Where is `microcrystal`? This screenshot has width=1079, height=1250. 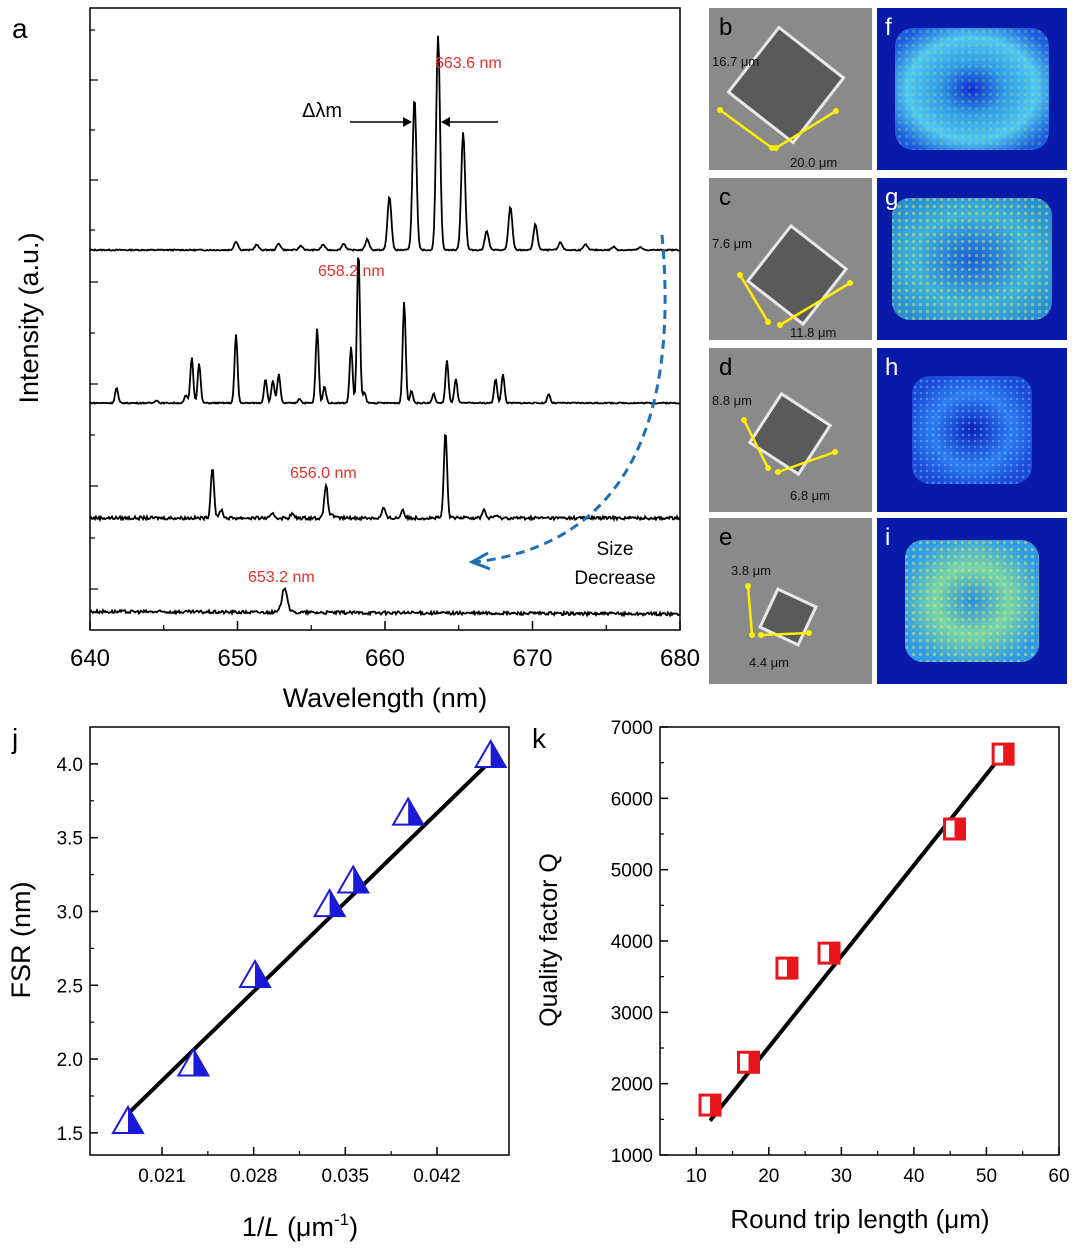
microcrystal is located at coordinates (790, 434).